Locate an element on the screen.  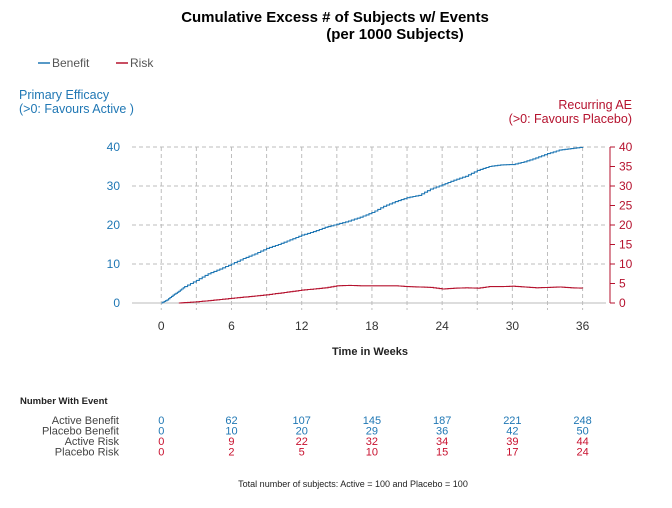
legend: Benefit Risk is located at coordinates (96, 63).